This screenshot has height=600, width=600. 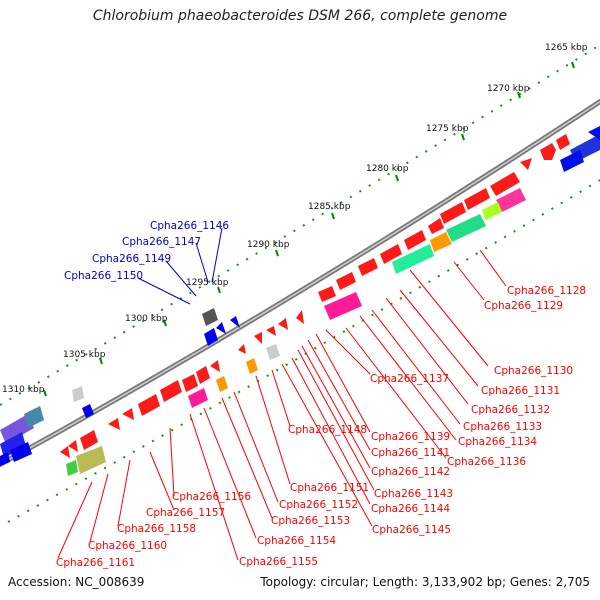 I want to click on gene-label-blue: Cpha266_1150, so click(x=103, y=276).